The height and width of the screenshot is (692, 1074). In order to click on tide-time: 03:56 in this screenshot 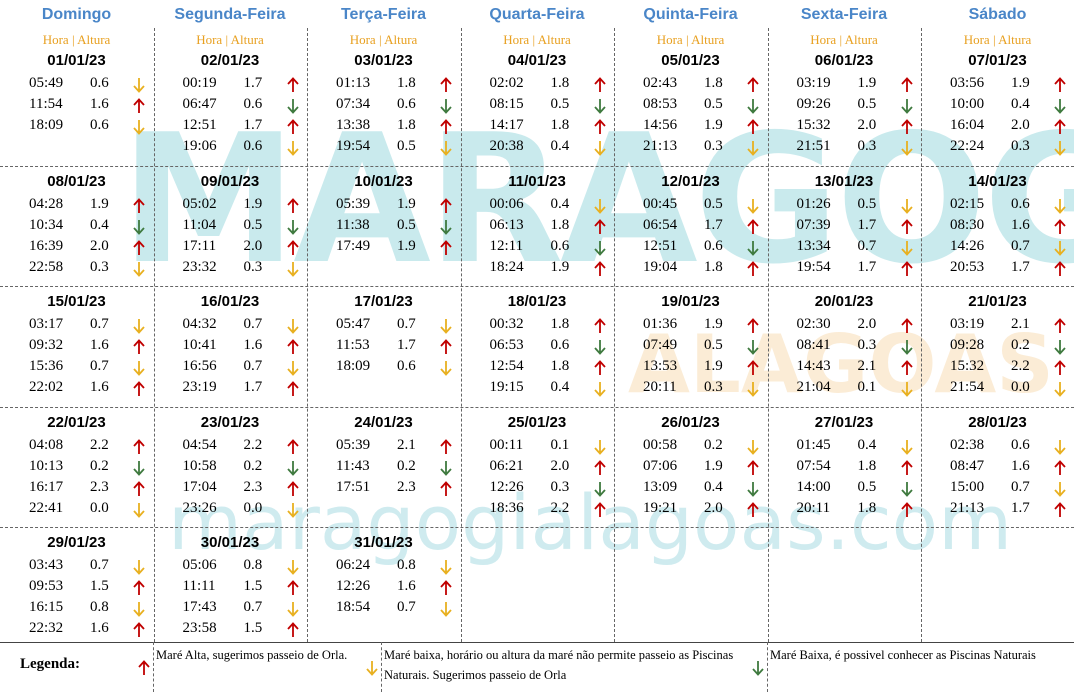, I will do `click(967, 83)`.